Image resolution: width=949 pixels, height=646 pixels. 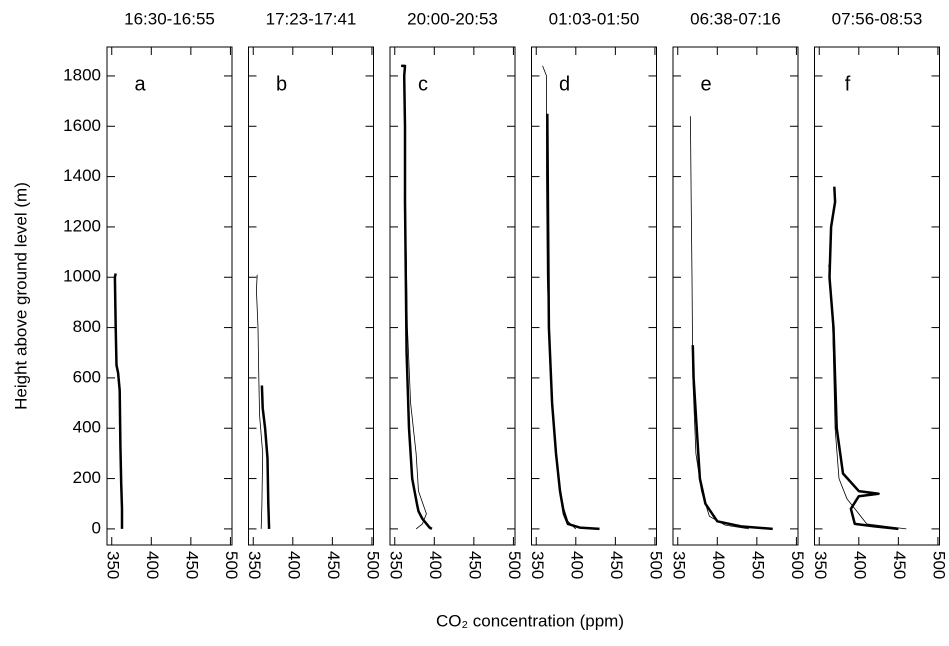 What do you see at coordinates (169, 18) in the screenshot?
I see `panel-title: 16:30-16:55` at bounding box center [169, 18].